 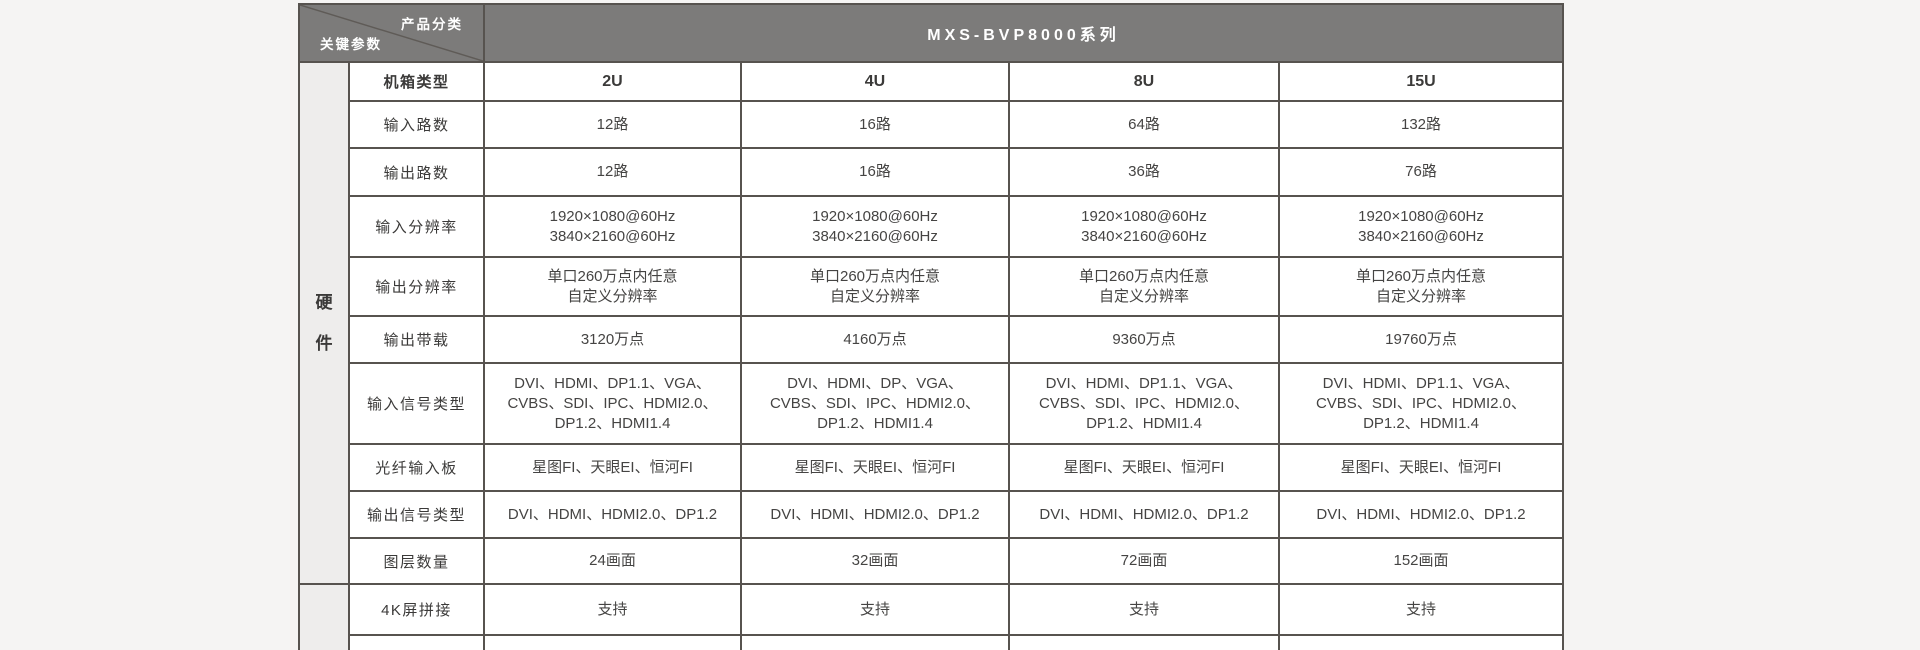 I want to click on corner-bottom-label: 关键参数, so click(x=351, y=44).